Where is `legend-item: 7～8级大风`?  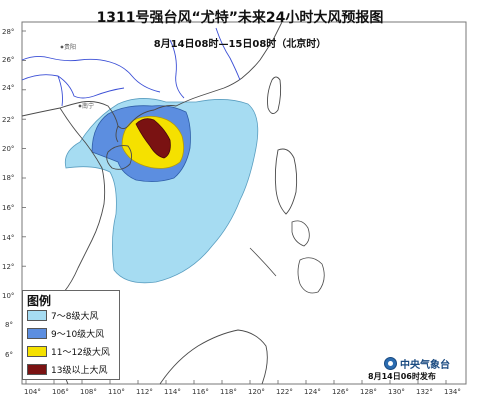
legend-item: 7～8级大风 is located at coordinates (62, 315).